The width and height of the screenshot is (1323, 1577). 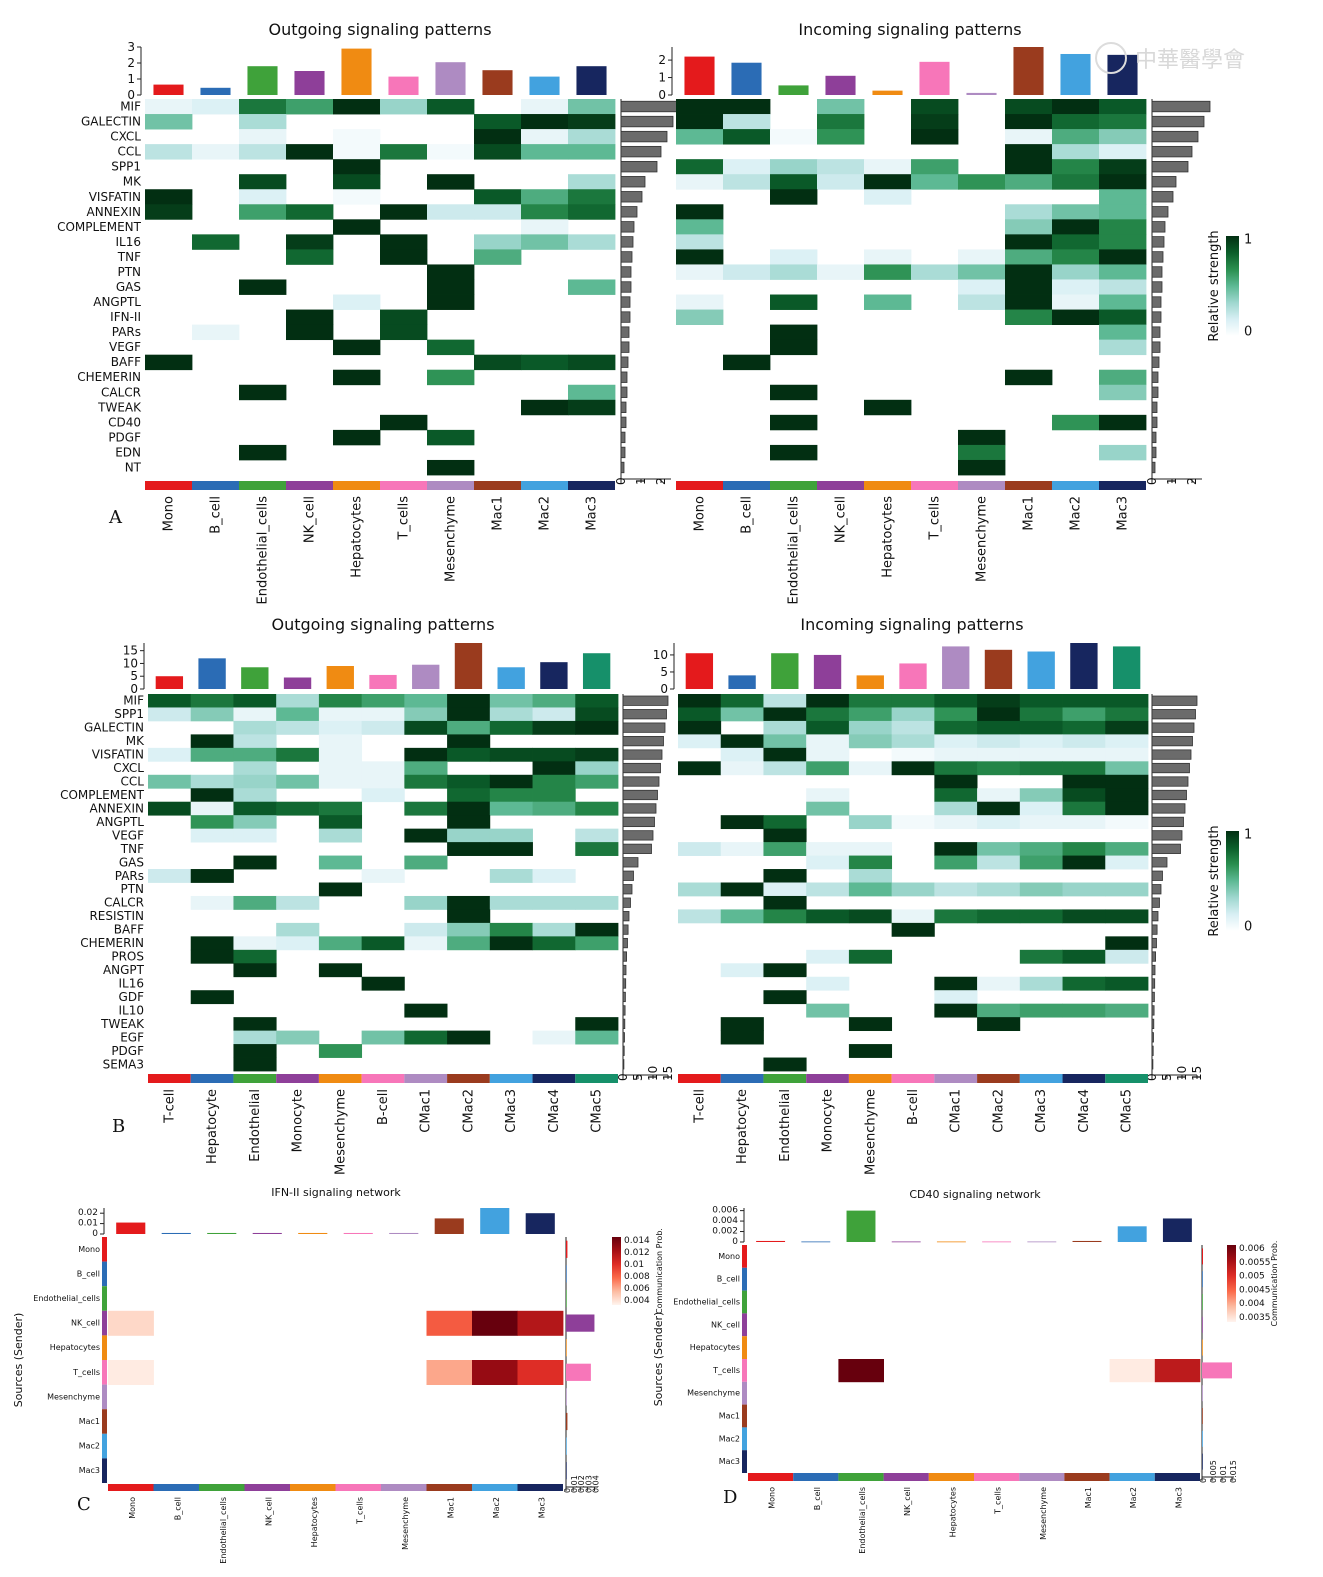 What do you see at coordinates (88, 1213) in the screenshot?
I see `top-tick-label: 0.02` at bounding box center [88, 1213].